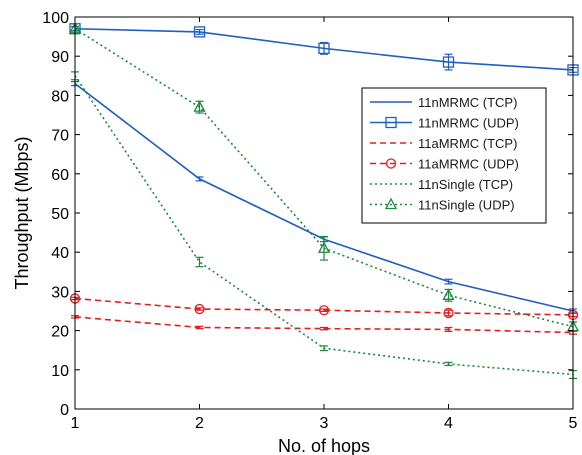  I want to click on y-tick-label: 40, so click(60, 253).